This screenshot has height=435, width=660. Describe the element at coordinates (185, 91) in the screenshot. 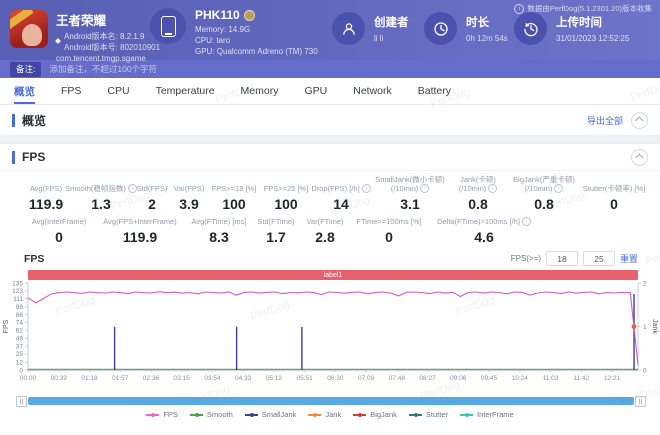

I see `tab-Temperature: Temperature` at that location.